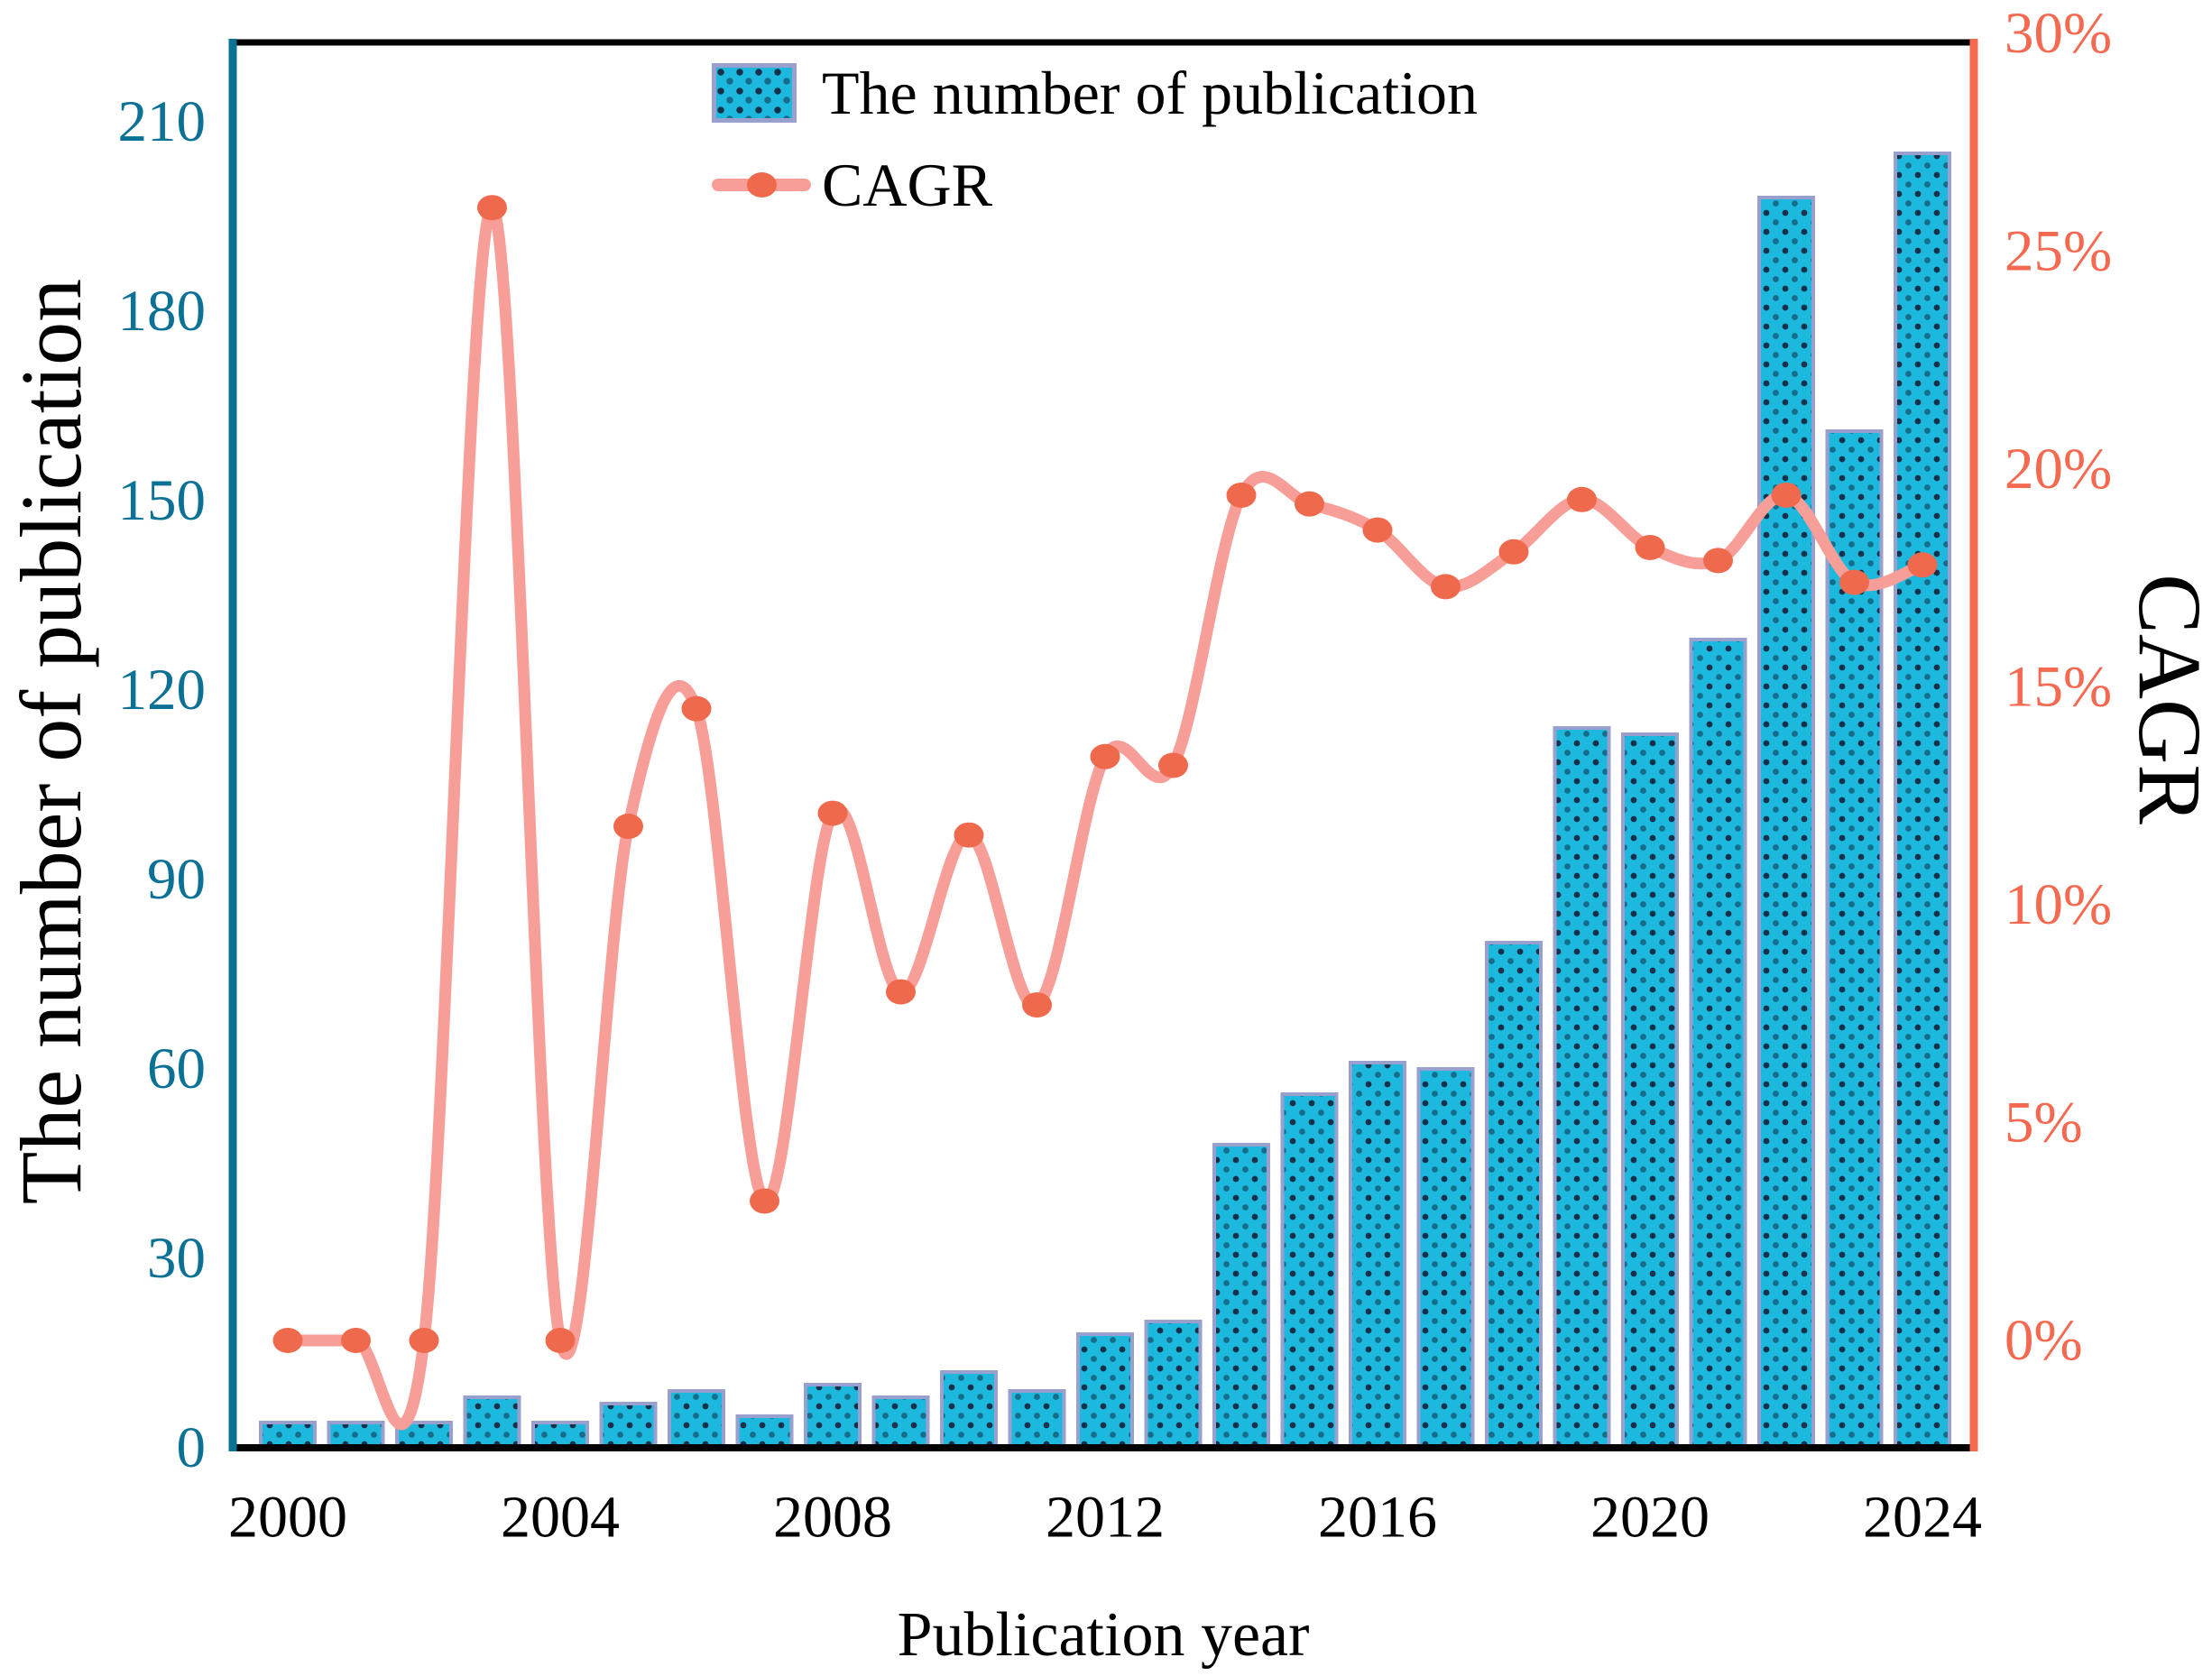 The image size is (2212, 1676). Describe the element at coordinates (764, 1201) in the screenshot. I see `cagr-point-2007` at that location.